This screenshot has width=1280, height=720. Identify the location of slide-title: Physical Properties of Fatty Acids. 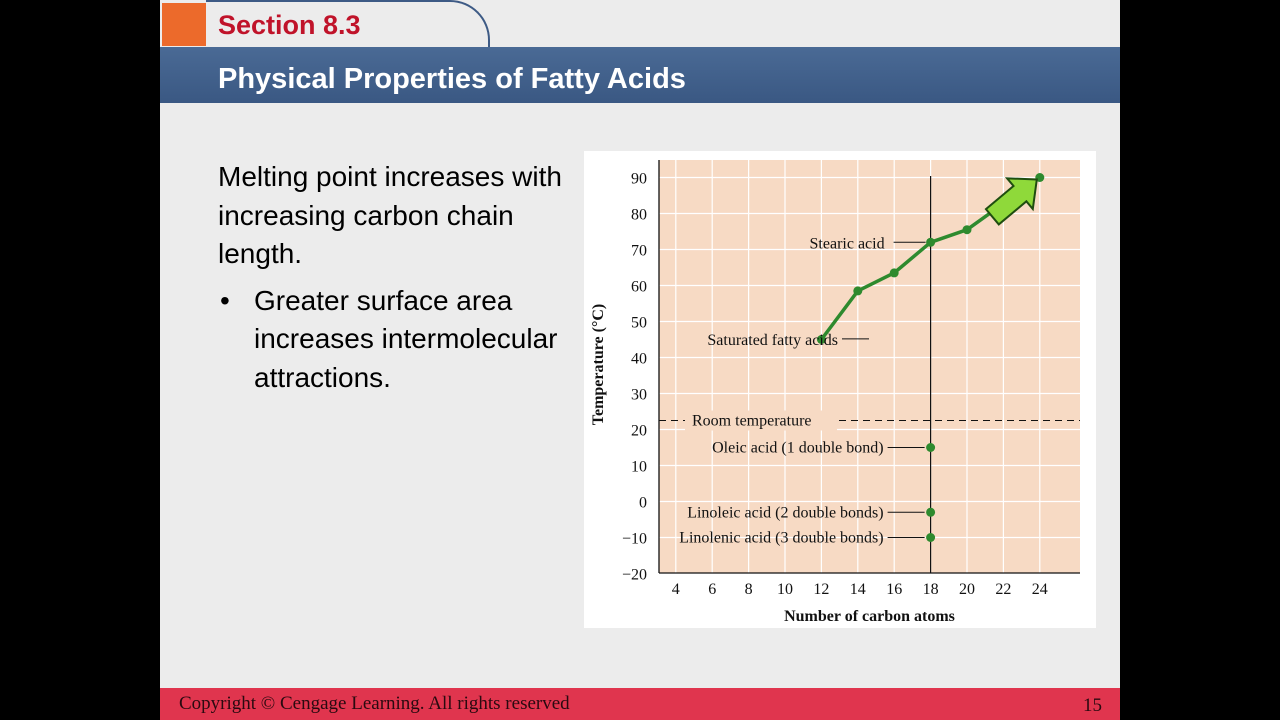
(452, 79).